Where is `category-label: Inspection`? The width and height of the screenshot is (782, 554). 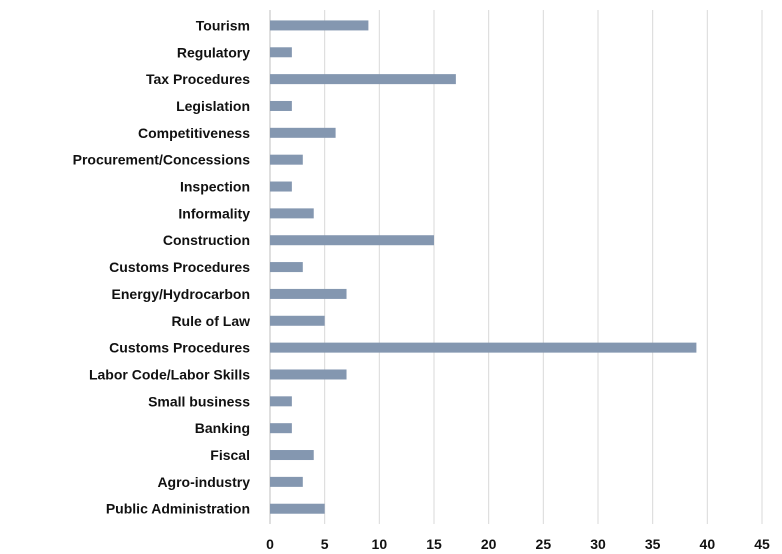 category-label: Inspection is located at coordinates (215, 187).